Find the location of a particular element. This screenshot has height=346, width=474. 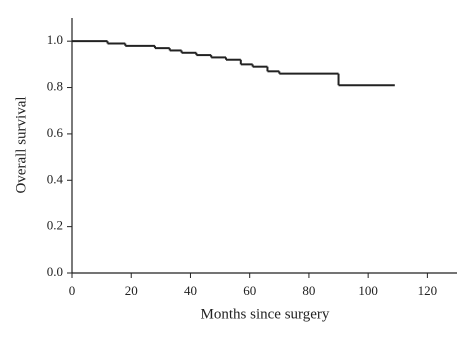

x-tick-label: 60 is located at coordinates (249, 290).